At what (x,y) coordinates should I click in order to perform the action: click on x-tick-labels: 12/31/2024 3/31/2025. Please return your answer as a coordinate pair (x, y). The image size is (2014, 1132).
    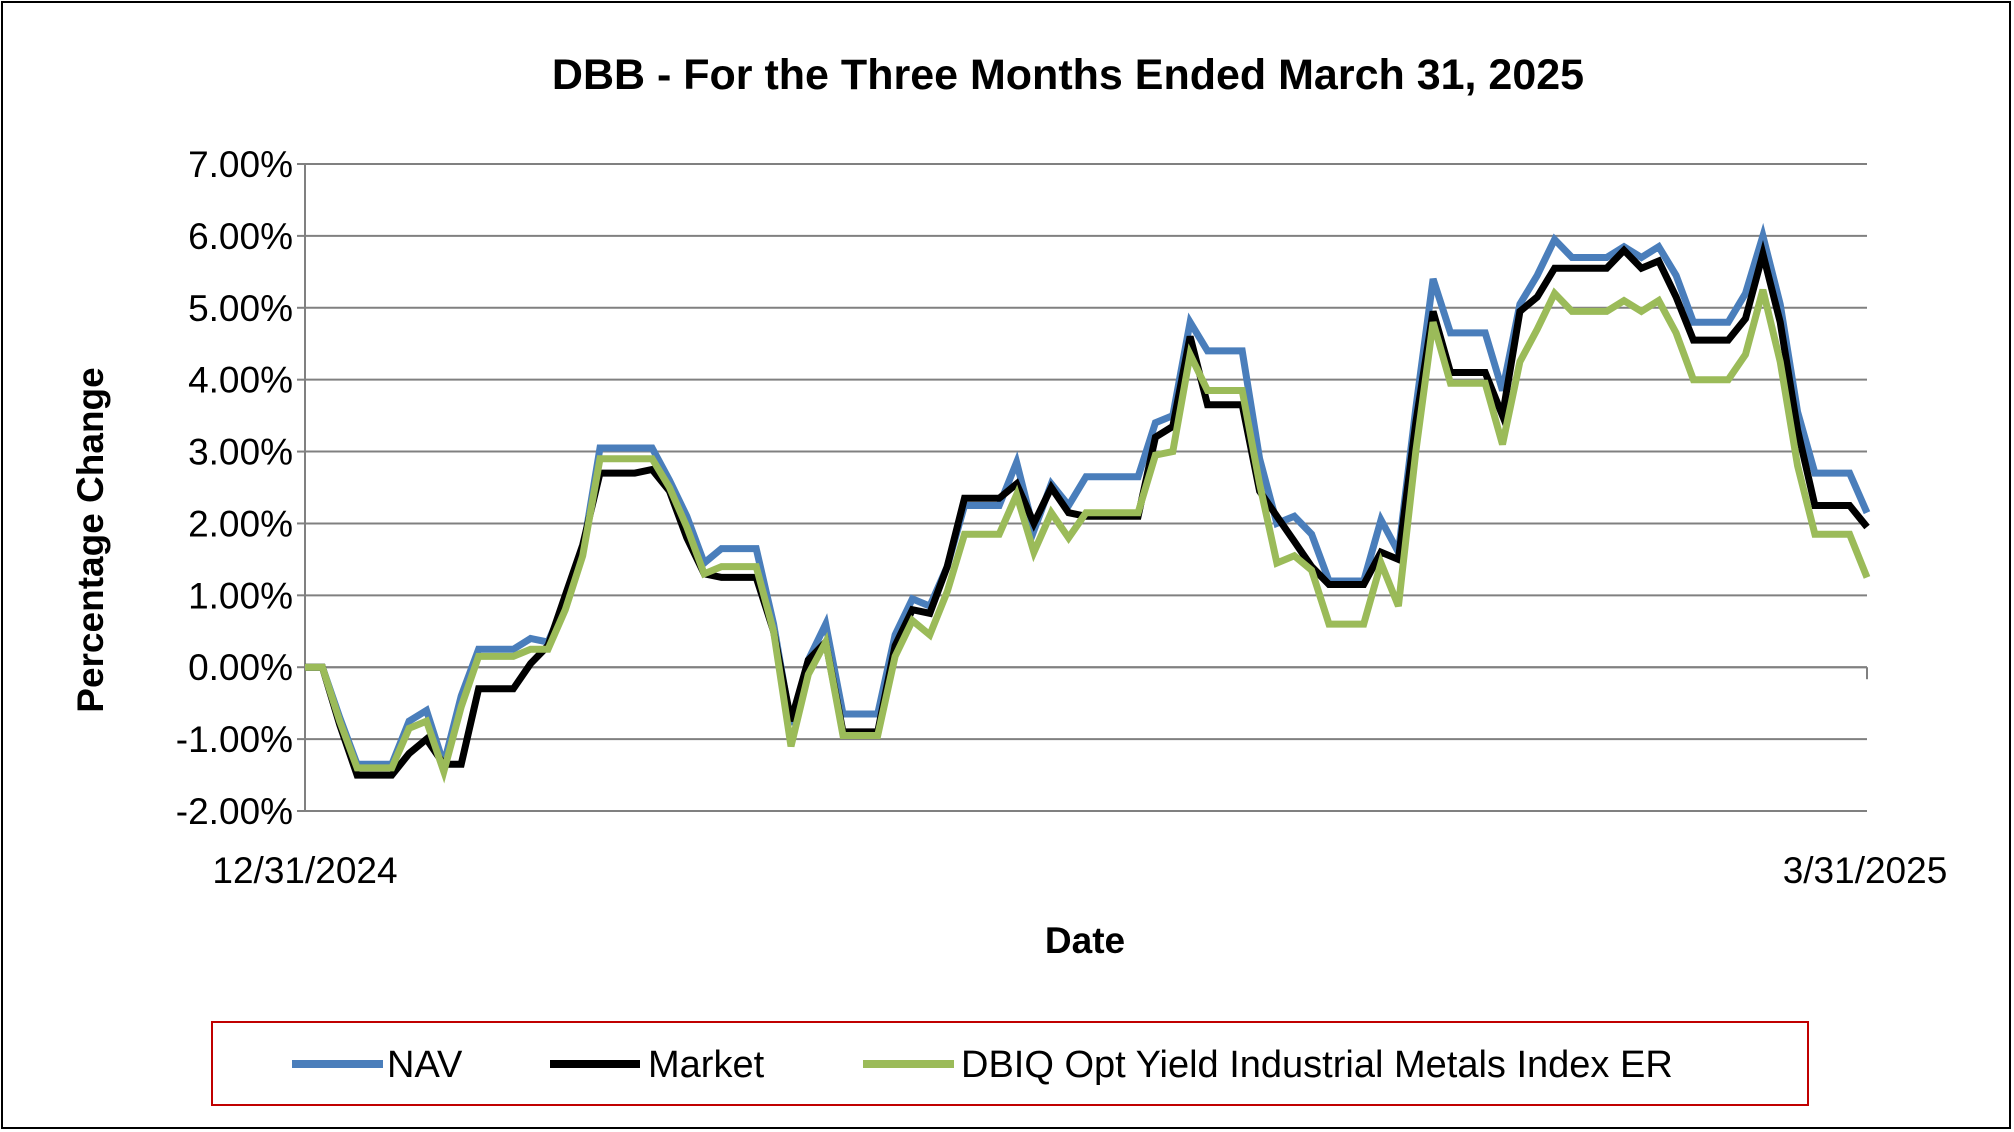
    Looking at the image, I should click on (1079, 870).